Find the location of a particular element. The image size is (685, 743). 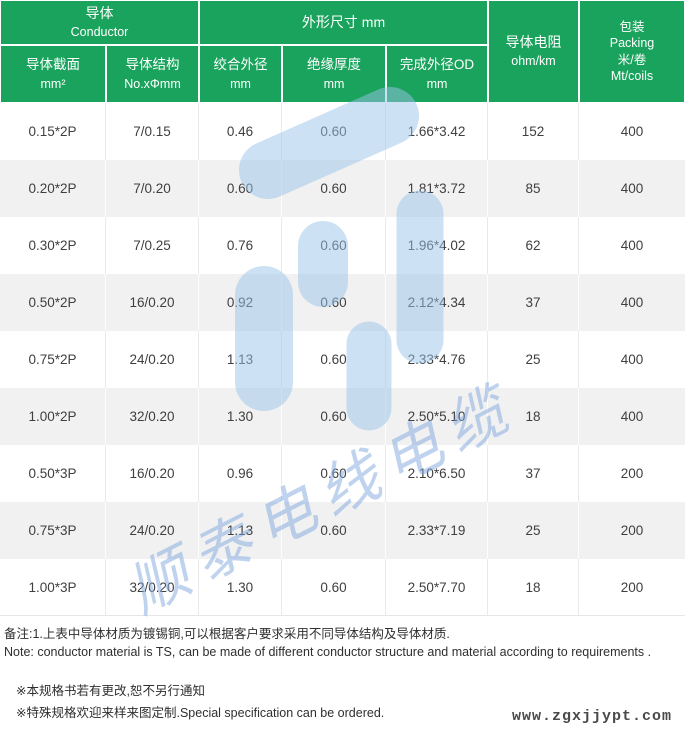

header-dimensions-label: 外形尺寸 mm is located at coordinates (343, 22).